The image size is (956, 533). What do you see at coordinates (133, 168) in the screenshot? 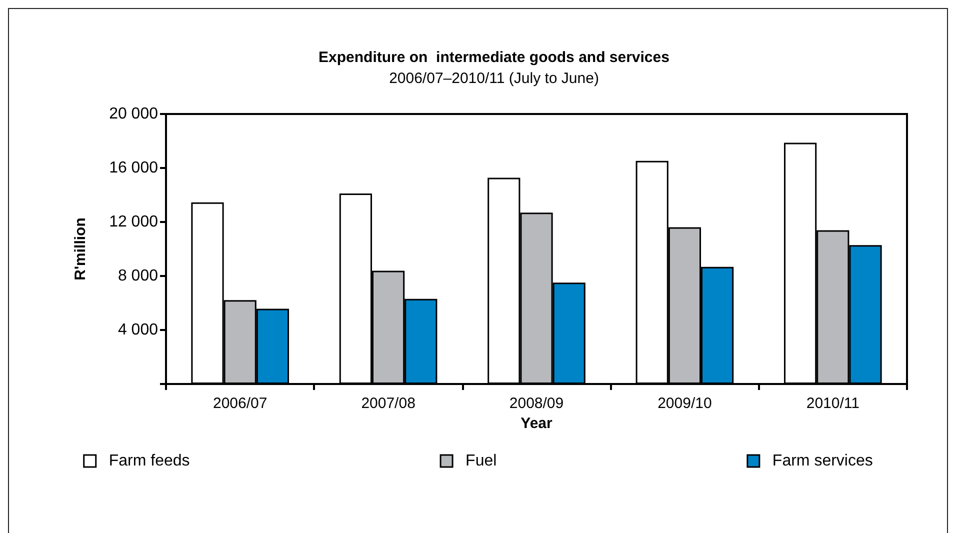
I see `y-tick-label: 16 000` at bounding box center [133, 168].